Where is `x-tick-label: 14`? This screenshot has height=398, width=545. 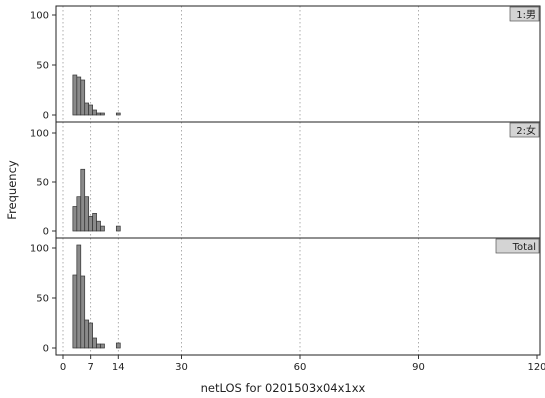 x-tick-label: 14 is located at coordinates (118, 367).